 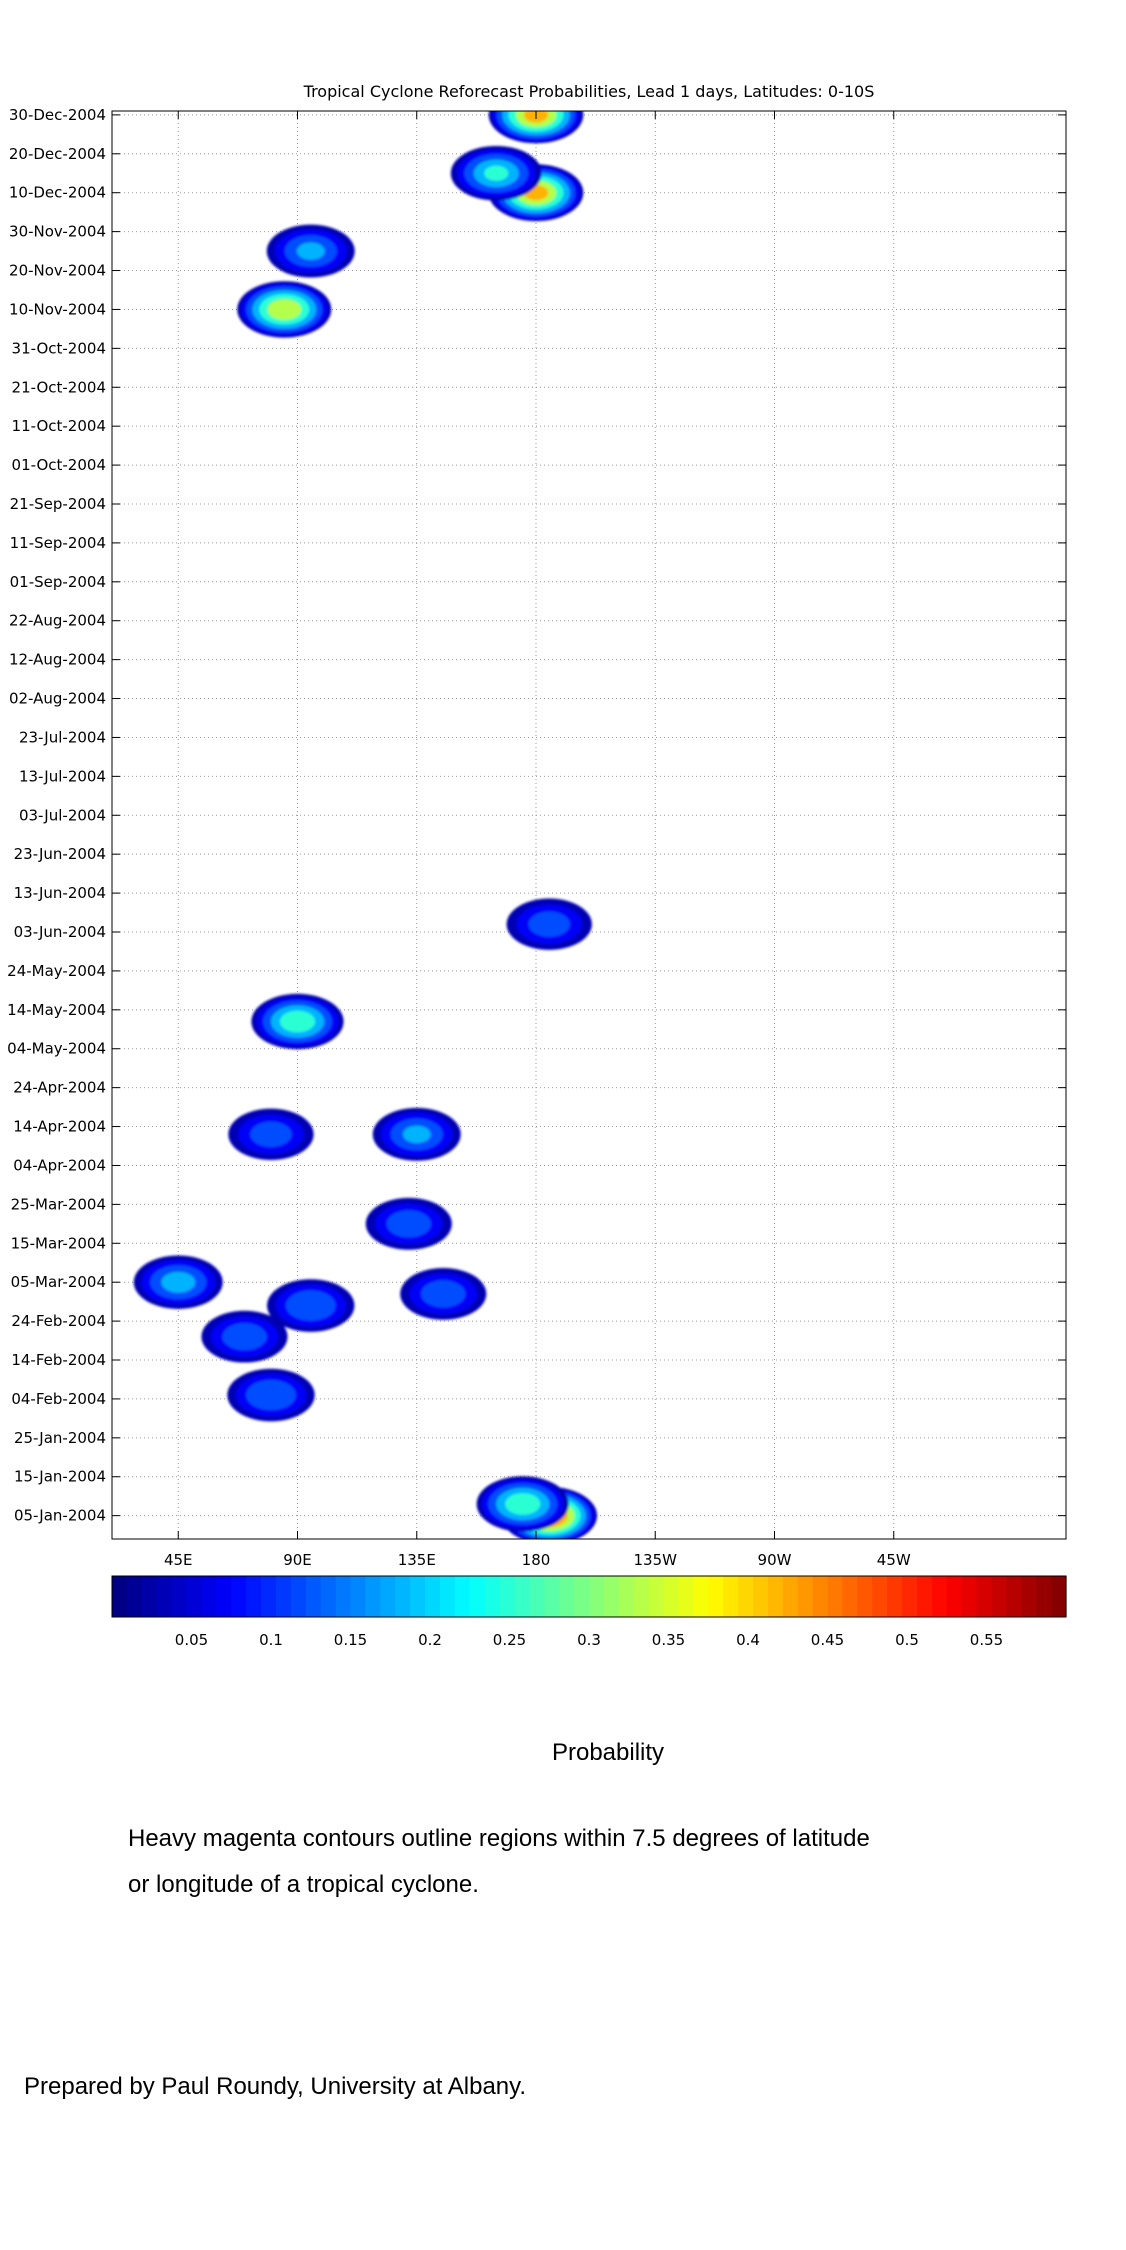 What do you see at coordinates (58, 1399) in the screenshot?
I see `y-tick-label: 04-Feb-2004` at bounding box center [58, 1399].